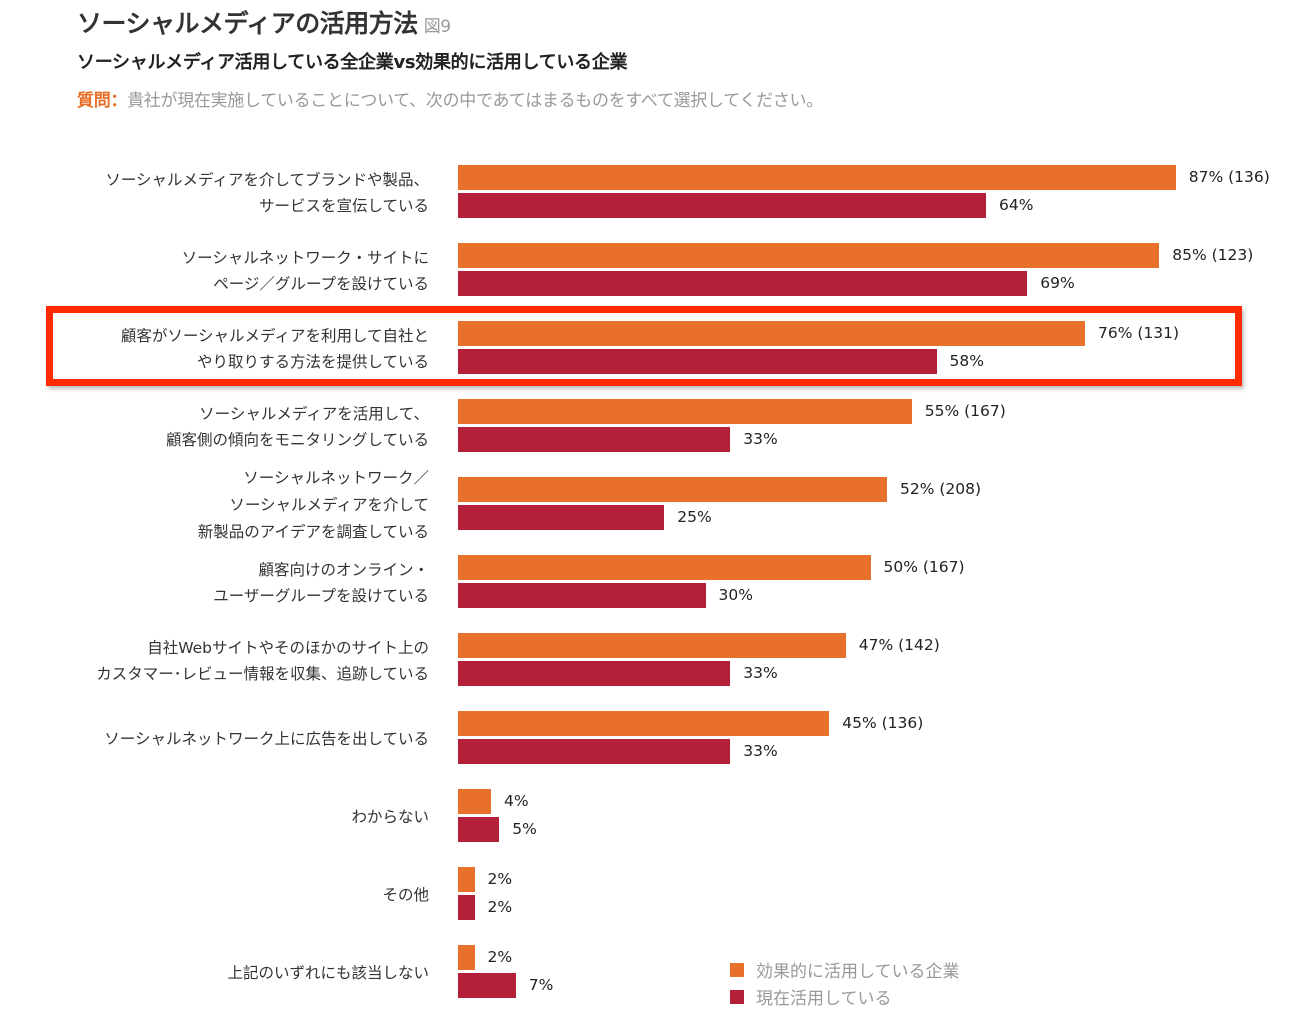 This screenshot has height=1014, width=1290. What do you see at coordinates (1229, 177) in the screenshot?
I see `value-label-effective: 87% (136)` at bounding box center [1229, 177].